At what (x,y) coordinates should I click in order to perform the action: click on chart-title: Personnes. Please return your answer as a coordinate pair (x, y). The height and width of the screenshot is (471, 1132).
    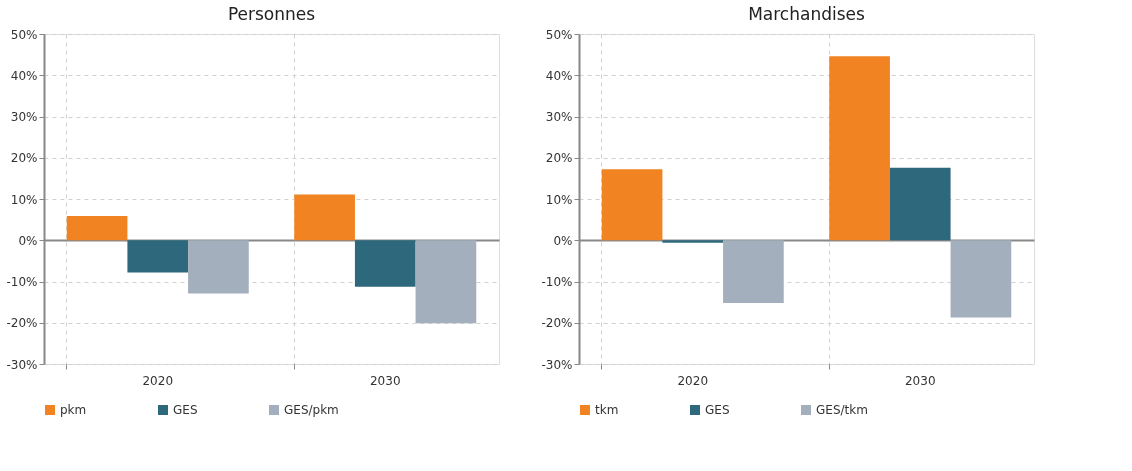
    Looking at the image, I should click on (271, 14).